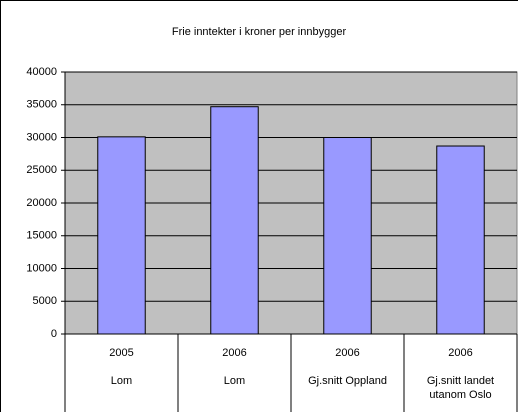  What do you see at coordinates (45, 301) in the screenshot?
I see `y-tick-label: 5000` at bounding box center [45, 301].